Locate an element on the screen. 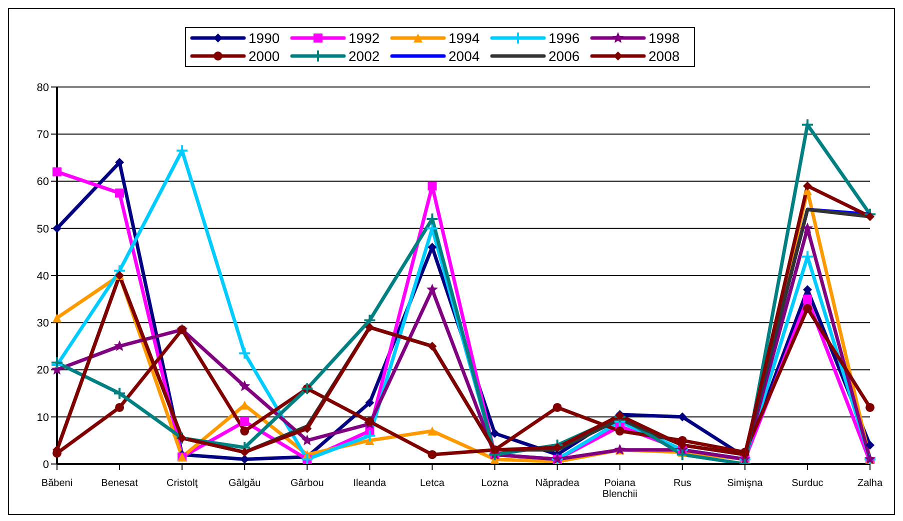 This screenshot has width=903, height=521. x-tick-label: Simişna is located at coordinates (745, 483).